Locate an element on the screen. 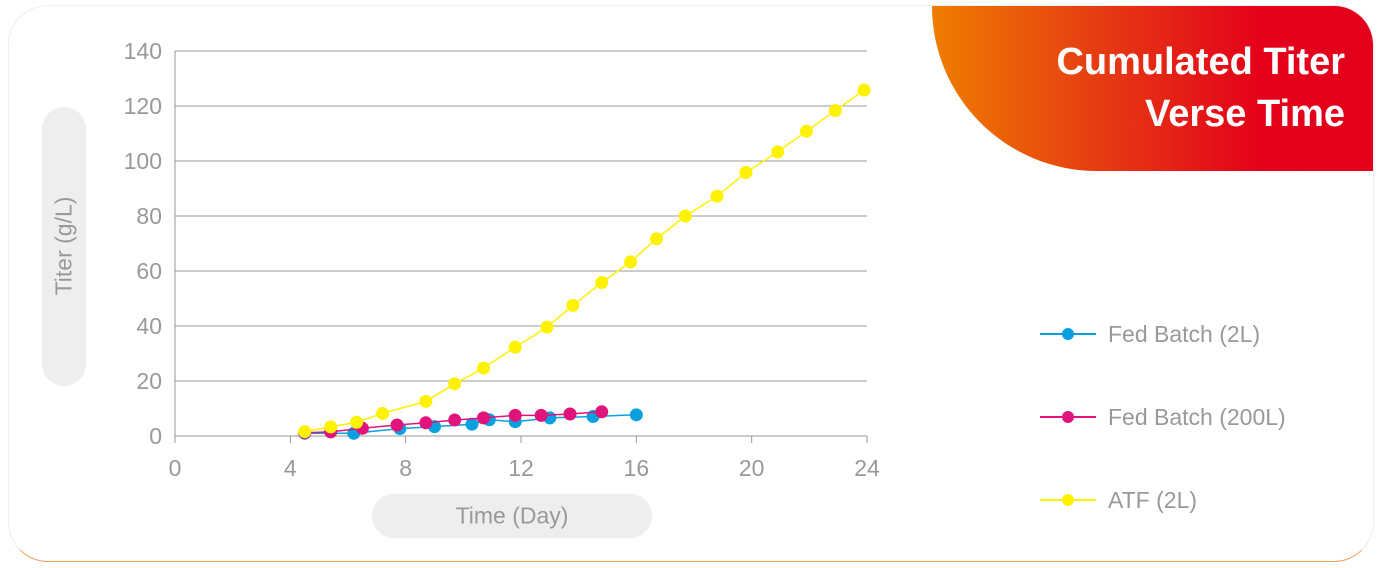 The width and height of the screenshot is (1382, 568). x-axis-label-pill is located at coordinates (512, 516).